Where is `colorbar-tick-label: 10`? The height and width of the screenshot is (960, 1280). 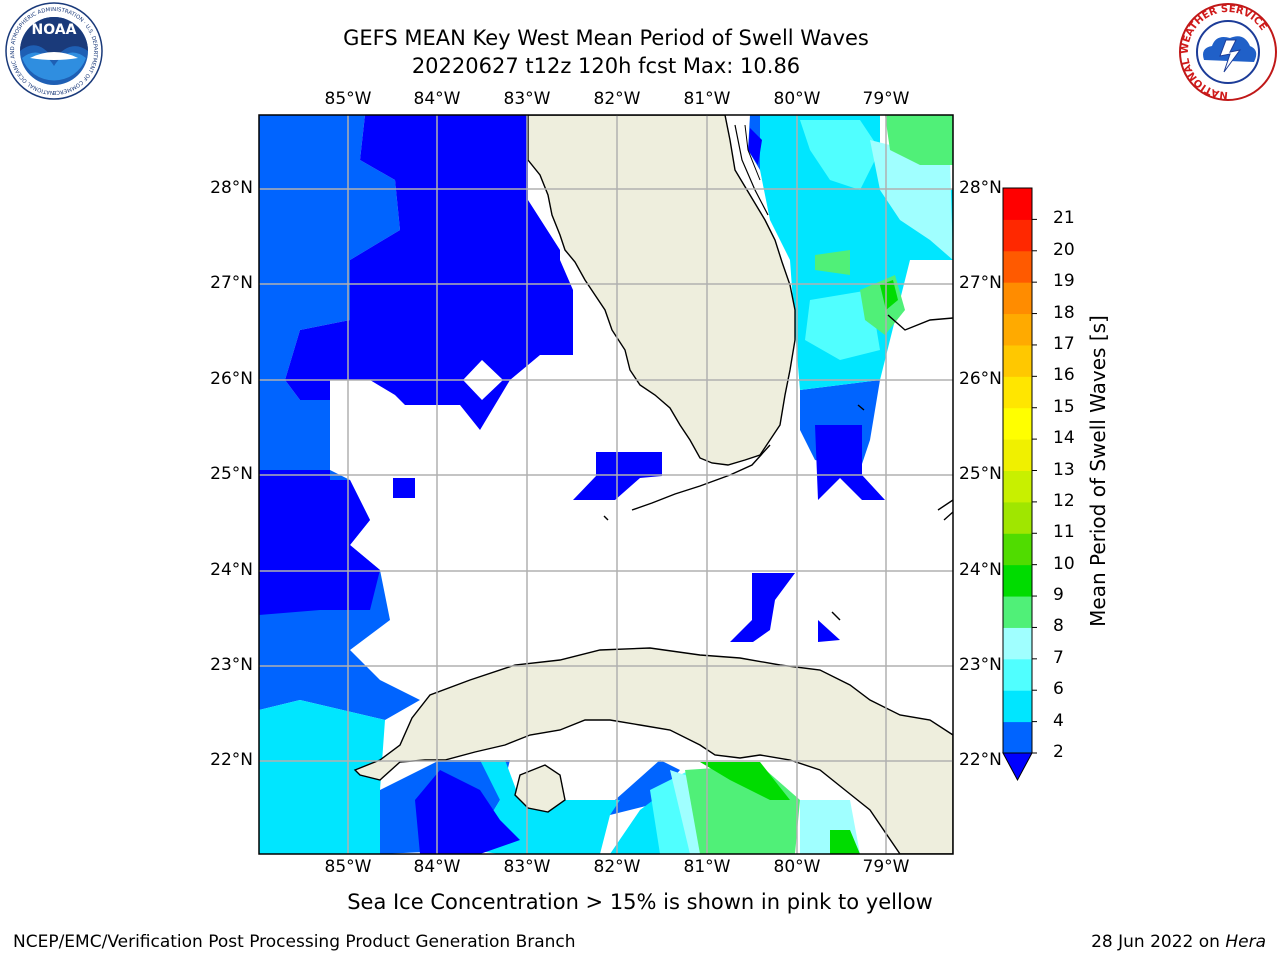
colorbar-tick-label: 10 is located at coordinates (1064, 563).